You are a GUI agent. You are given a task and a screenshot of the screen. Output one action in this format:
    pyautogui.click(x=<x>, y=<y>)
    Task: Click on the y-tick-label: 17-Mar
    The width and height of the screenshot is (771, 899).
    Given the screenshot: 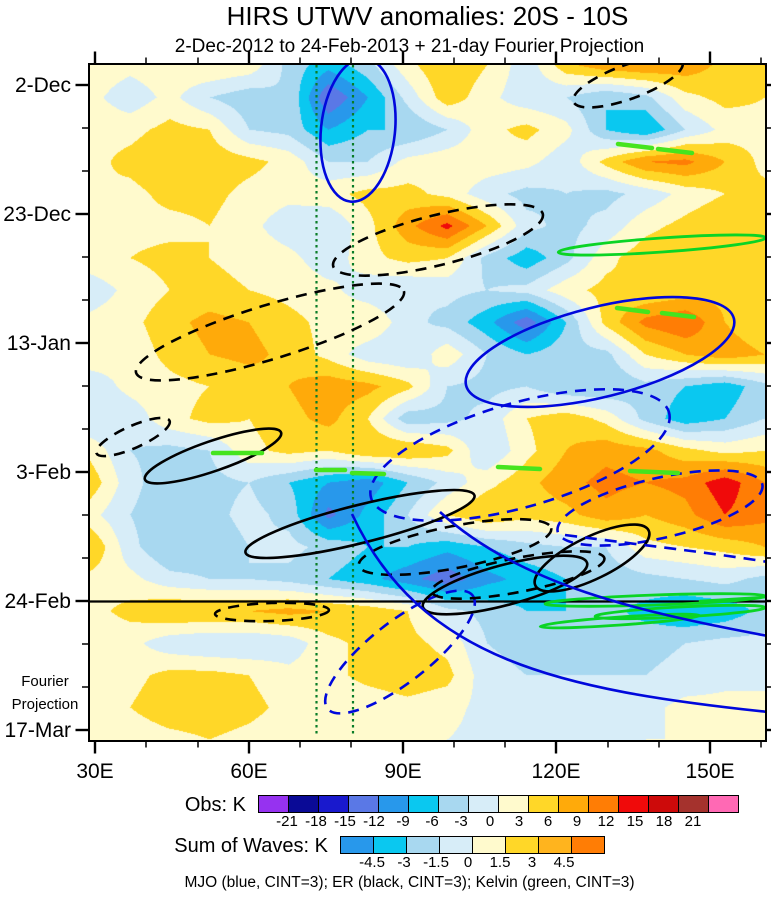 What is the action you would take?
    pyautogui.click(x=37, y=730)
    